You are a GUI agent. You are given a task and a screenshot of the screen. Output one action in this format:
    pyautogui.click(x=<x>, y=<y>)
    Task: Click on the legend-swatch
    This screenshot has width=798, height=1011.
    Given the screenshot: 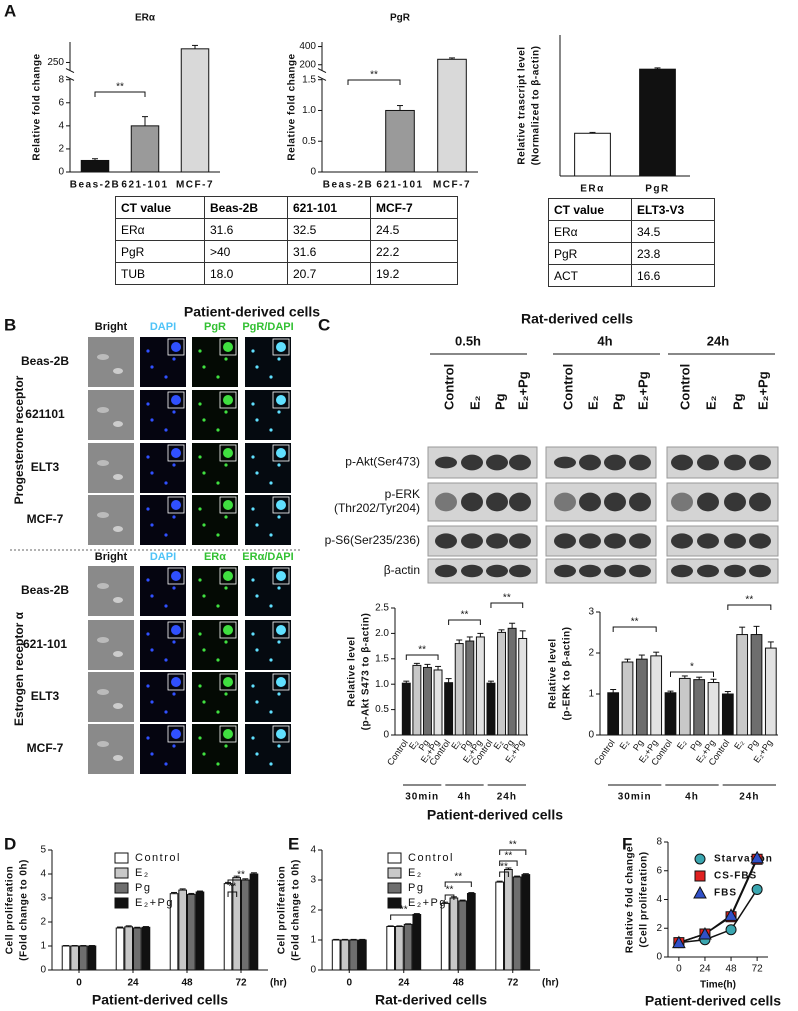 What is the action you would take?
    pyautogui.click(x=394, y=903)
    